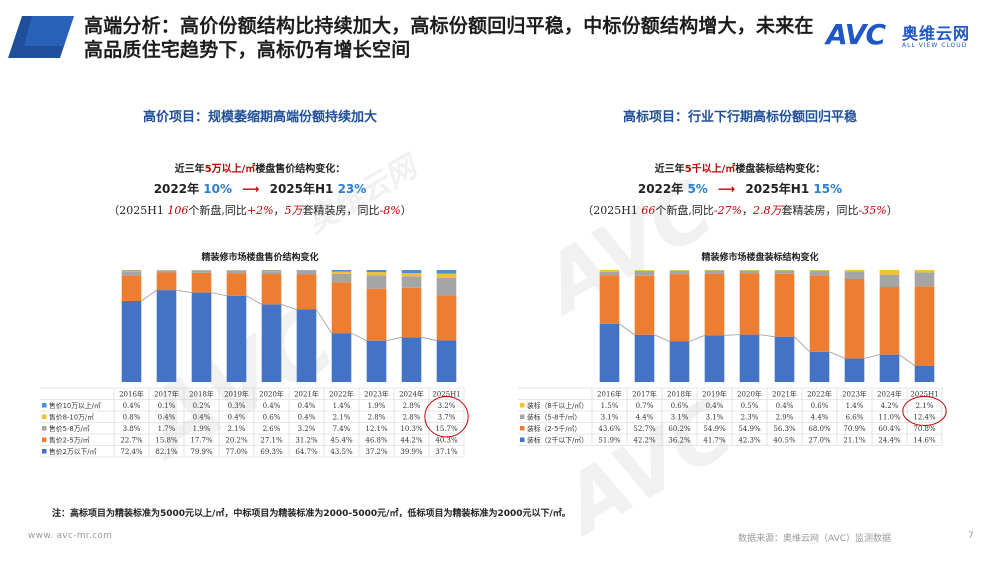  I want to click on right-chart-tick-label: 2018年, so click(679, 394).